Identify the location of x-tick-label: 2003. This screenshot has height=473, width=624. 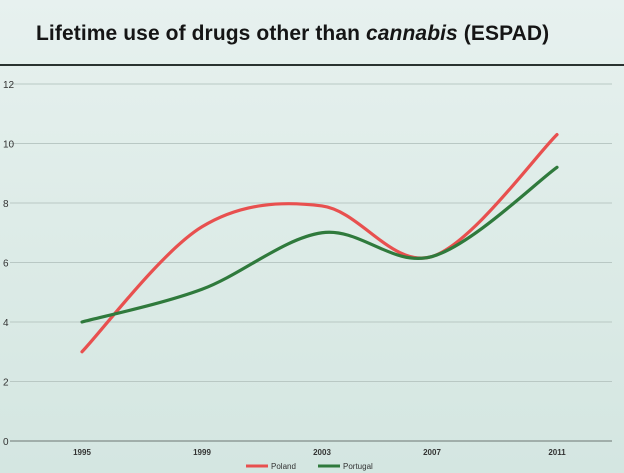
(322, 452).